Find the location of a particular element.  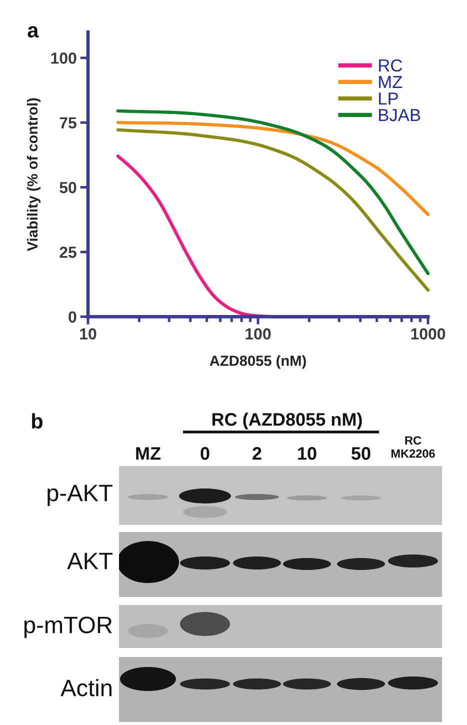

y-tick-label: 0 is located at coordinates (72, 317).